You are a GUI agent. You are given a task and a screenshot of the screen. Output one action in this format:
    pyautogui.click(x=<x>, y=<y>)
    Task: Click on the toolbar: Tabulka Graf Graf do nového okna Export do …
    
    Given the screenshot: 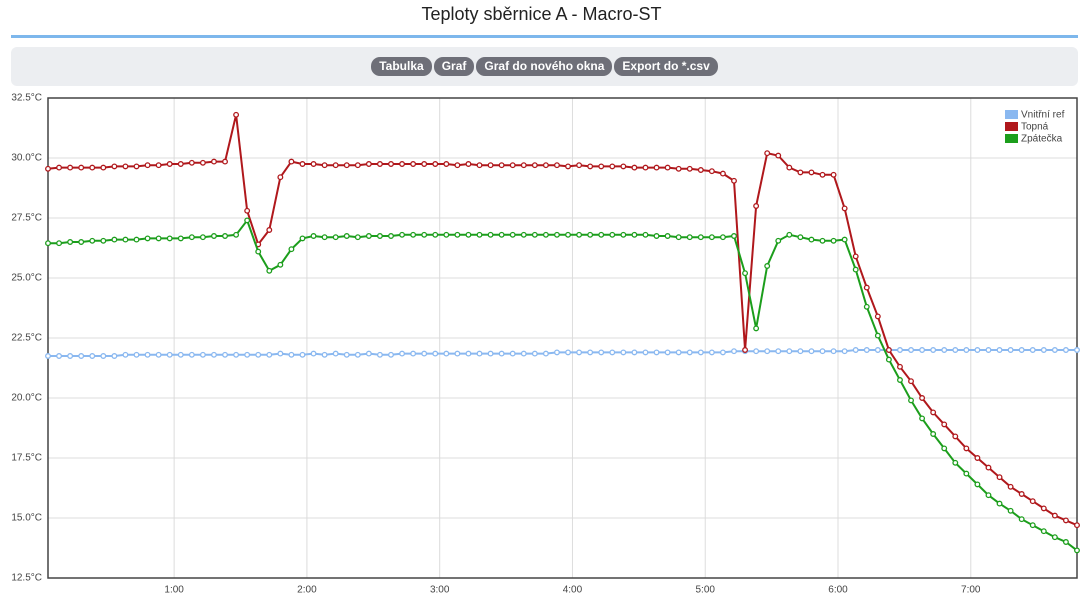 What is the action you would take?
    pyautogui.click(x=544, y=66)
    